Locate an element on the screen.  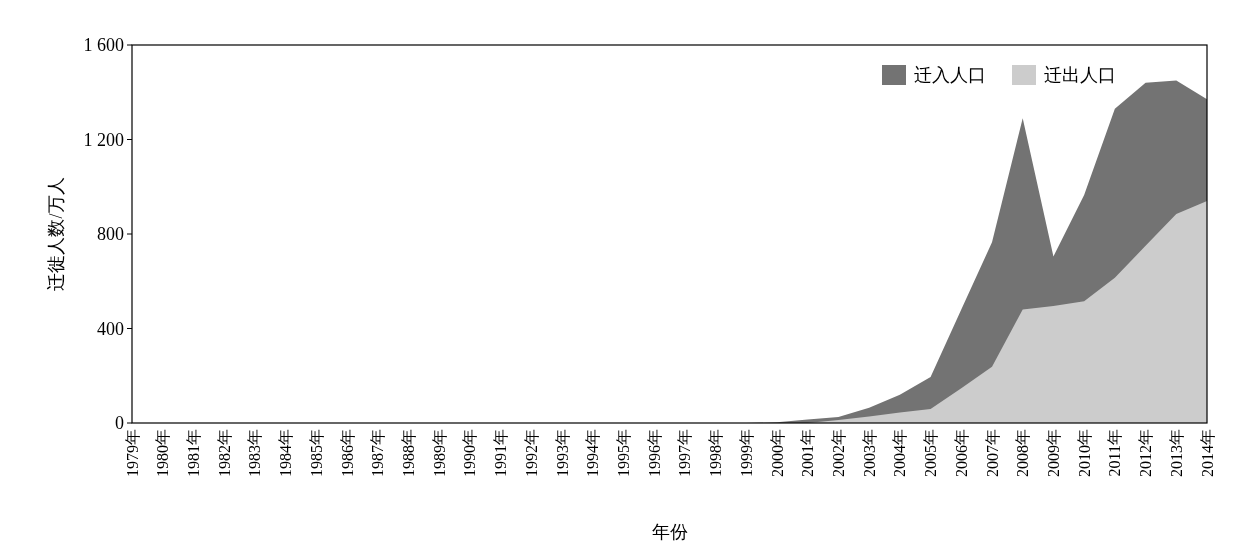
x-tick-label: 1996年 is located at coordinates (654, 453).